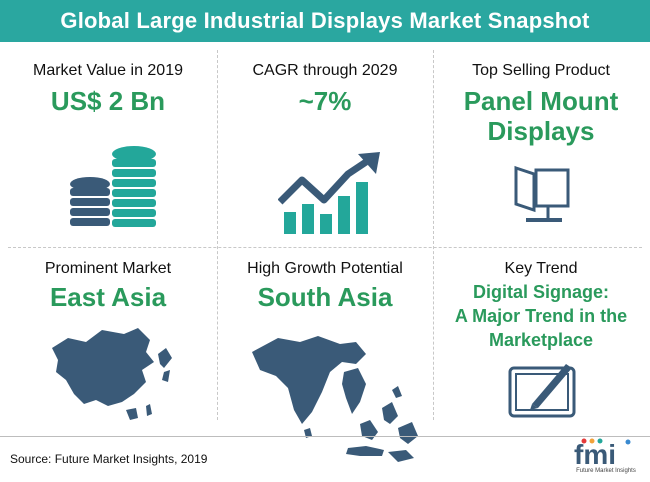  Describe the element at coordinates (108, 297) in the screenshot. I see `prominent-market-value: East Asia` at that location.